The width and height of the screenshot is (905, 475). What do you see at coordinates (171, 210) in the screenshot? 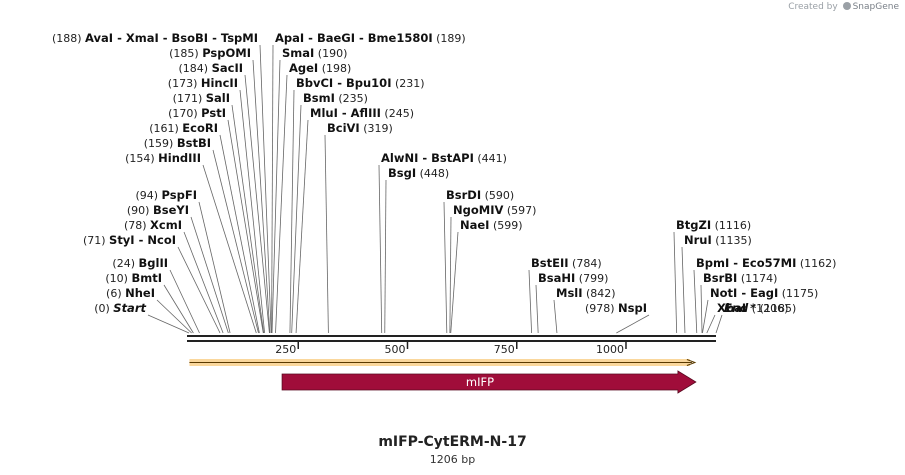
I see `enzyme-name: BseYI` at bounding box center [171, 210].